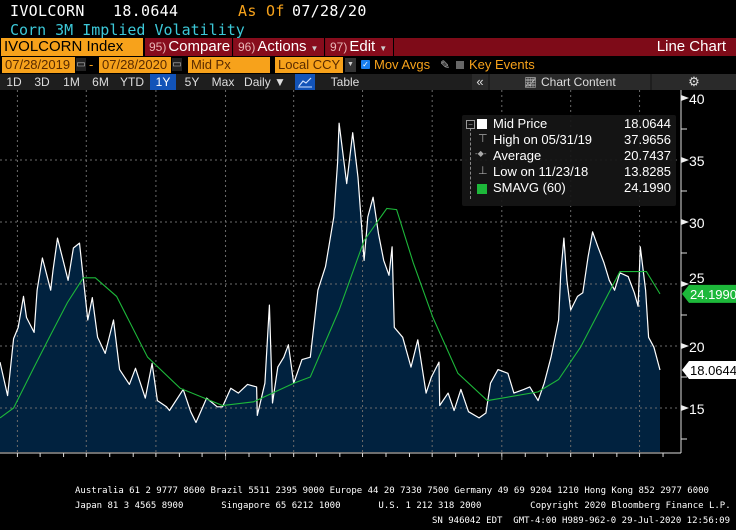  What do you see at coordinates (529, 187) in the screenshot?
I see `legend-sma-label: SMAVG (60)` at bounding box center [529, 187].